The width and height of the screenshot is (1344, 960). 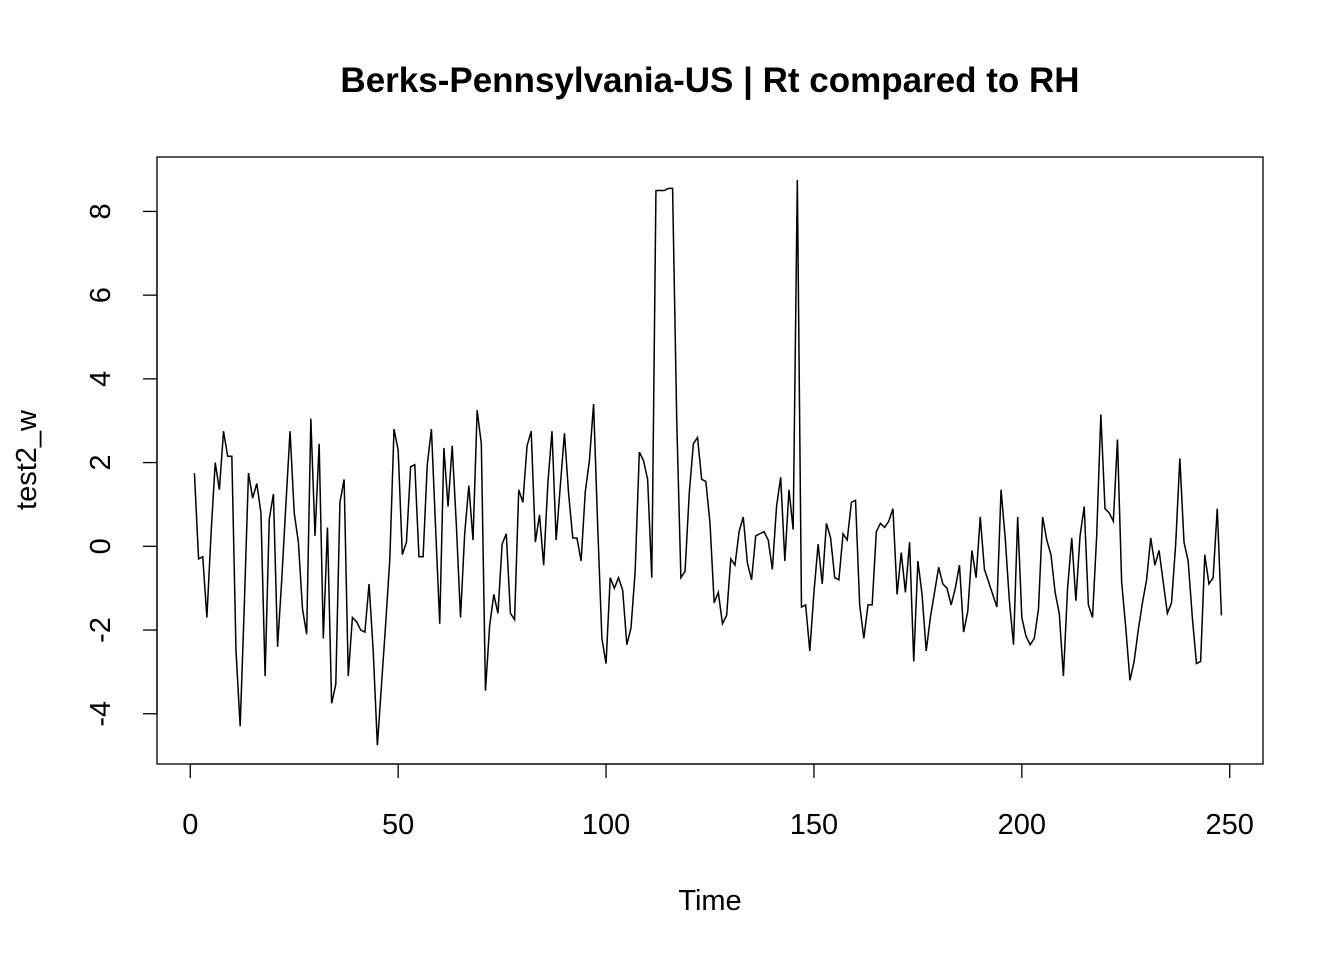 I want to click on x-axis: 0 50 100 150 200 250, so click(x=718, y=802).